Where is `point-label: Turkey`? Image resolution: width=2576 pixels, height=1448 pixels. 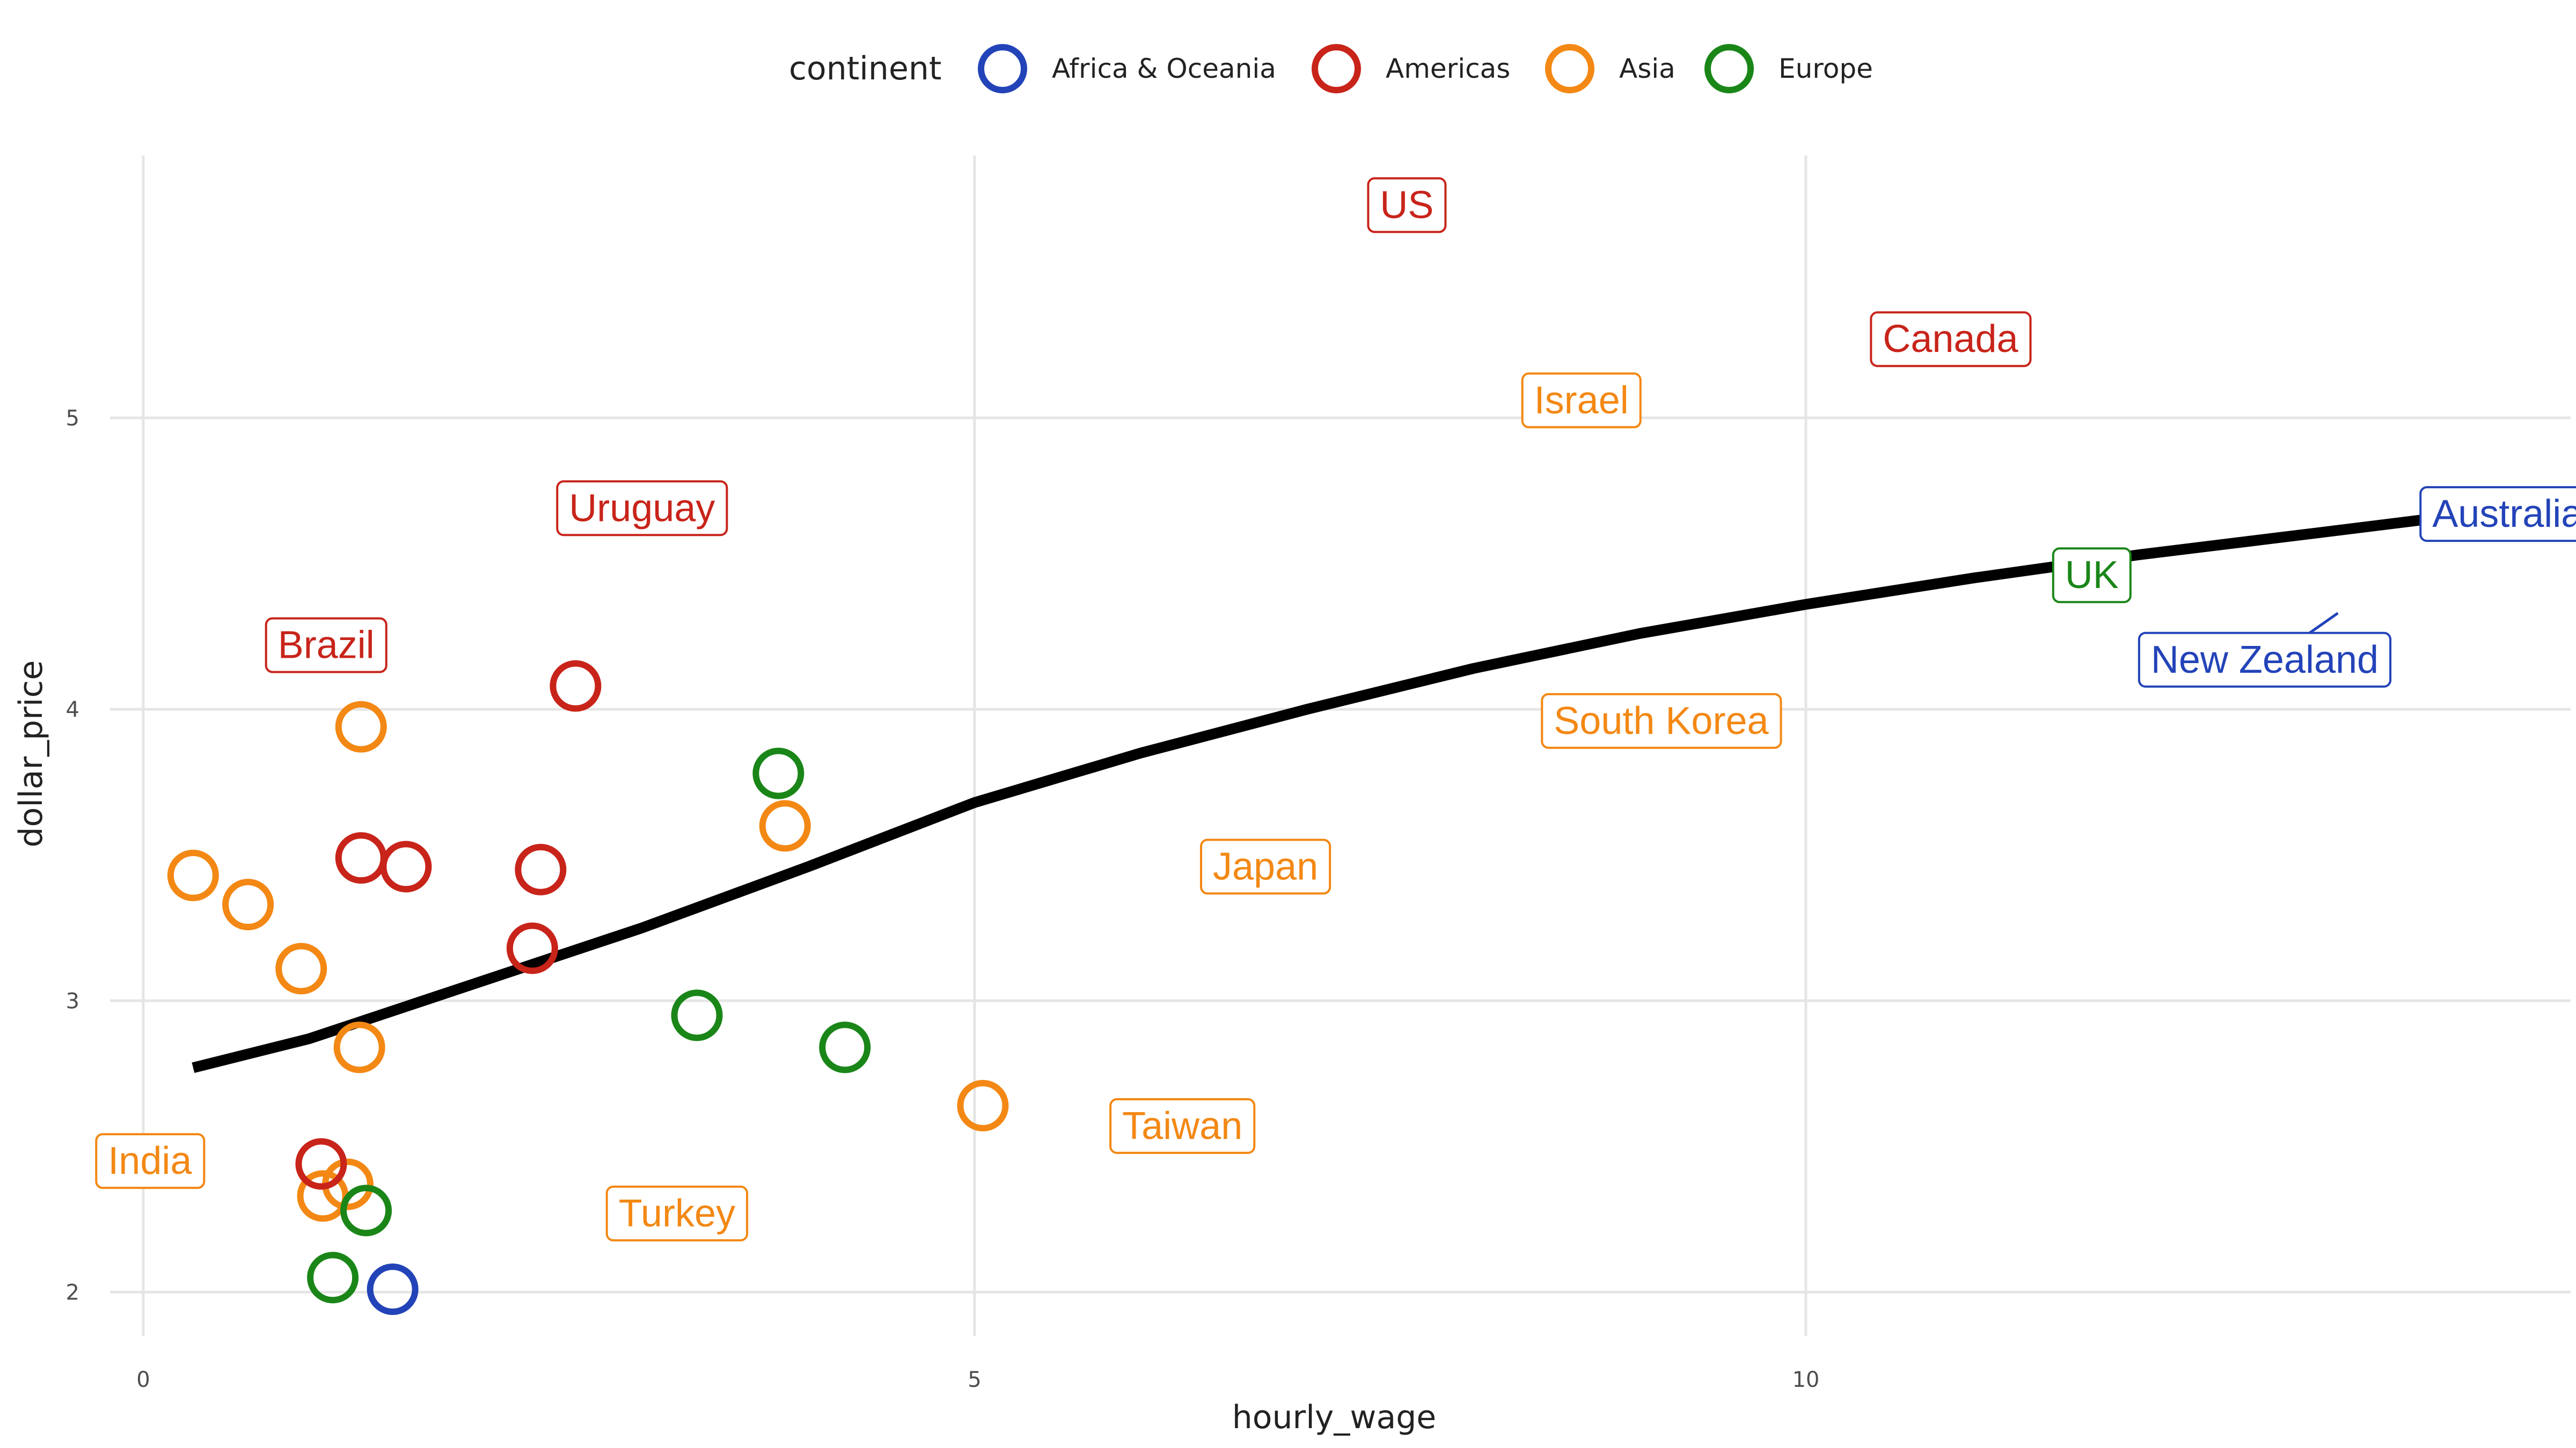 point-label: Turkey is located at coordinates (677, 1213).